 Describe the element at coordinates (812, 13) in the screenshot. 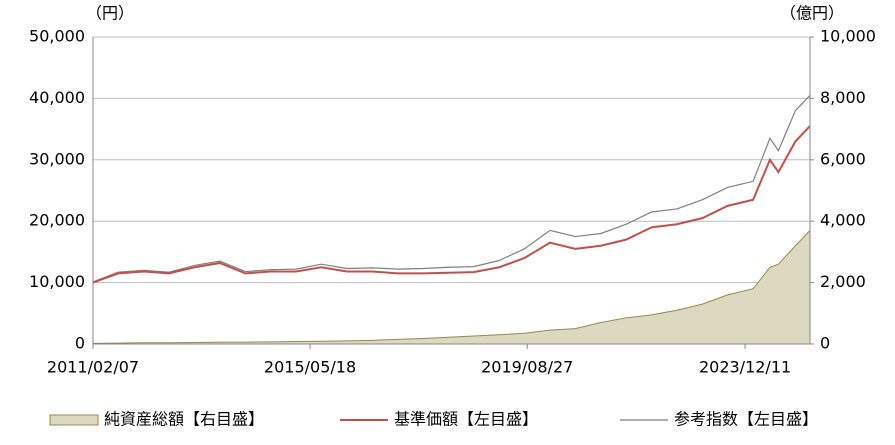

I see `y2-axis-unit: （億円）` at that location.